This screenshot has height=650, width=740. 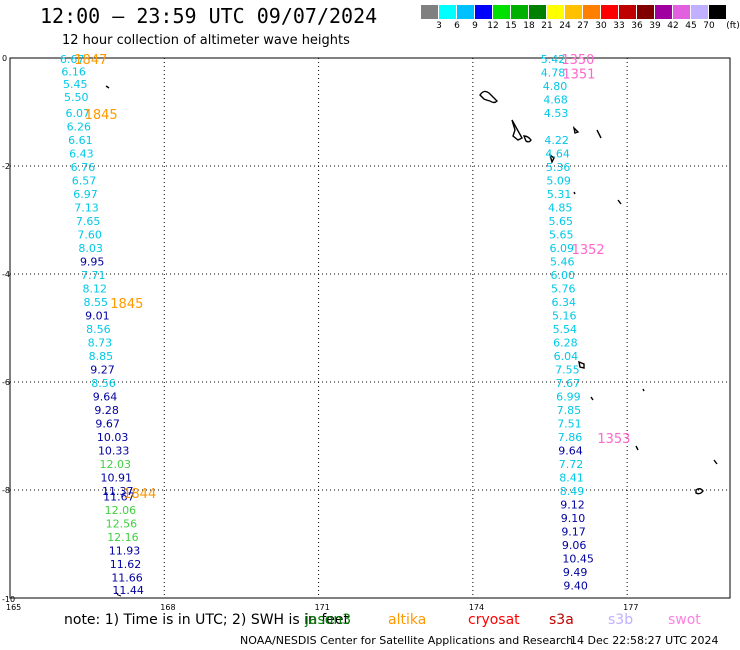 I want to click on track2-swh-value: 10.45, so click(x=578, y=559).